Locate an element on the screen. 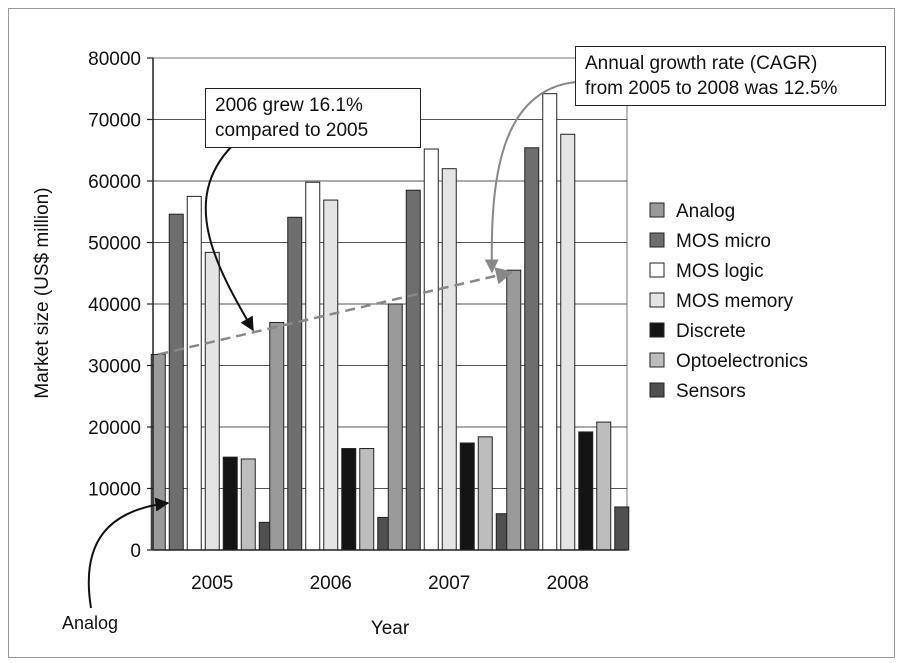 Image resolution: width=903 pixels, height=663 pixels. bar-mos-micro-2005 is located at coordinates (176, 382).